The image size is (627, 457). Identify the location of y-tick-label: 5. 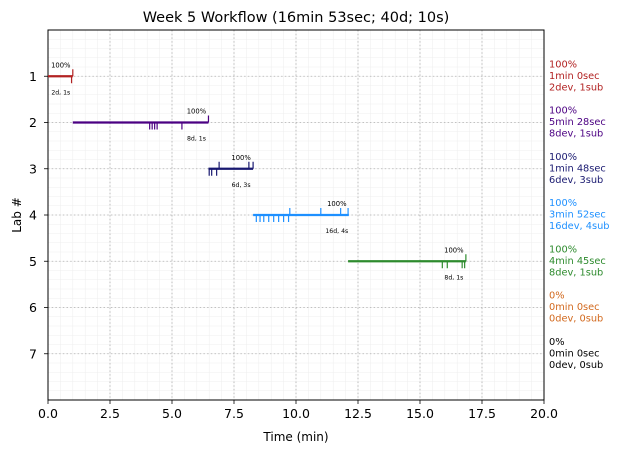
(33, 261).